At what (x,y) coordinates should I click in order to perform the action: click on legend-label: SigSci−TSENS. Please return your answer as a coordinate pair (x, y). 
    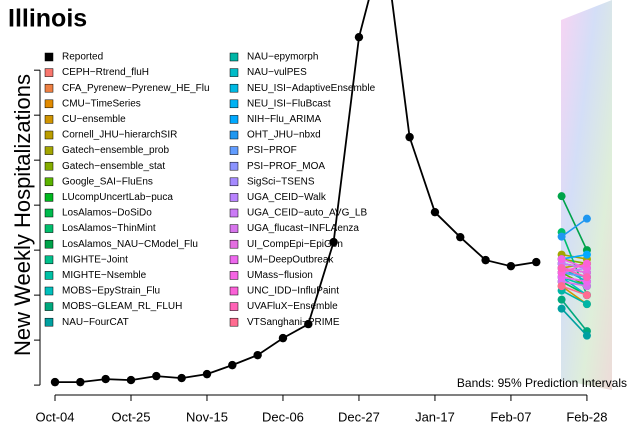
    Looking at the image, I should click on (281, 181).